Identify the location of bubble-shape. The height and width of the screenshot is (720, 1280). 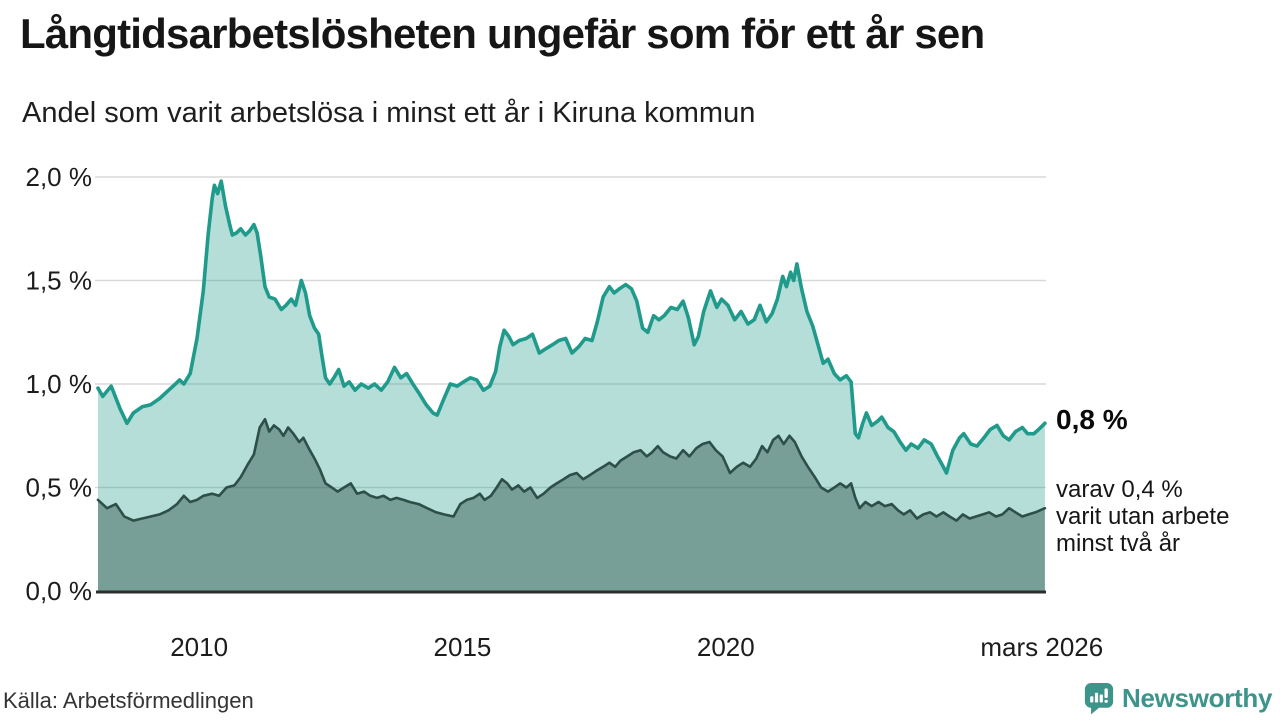
(1099, 699).